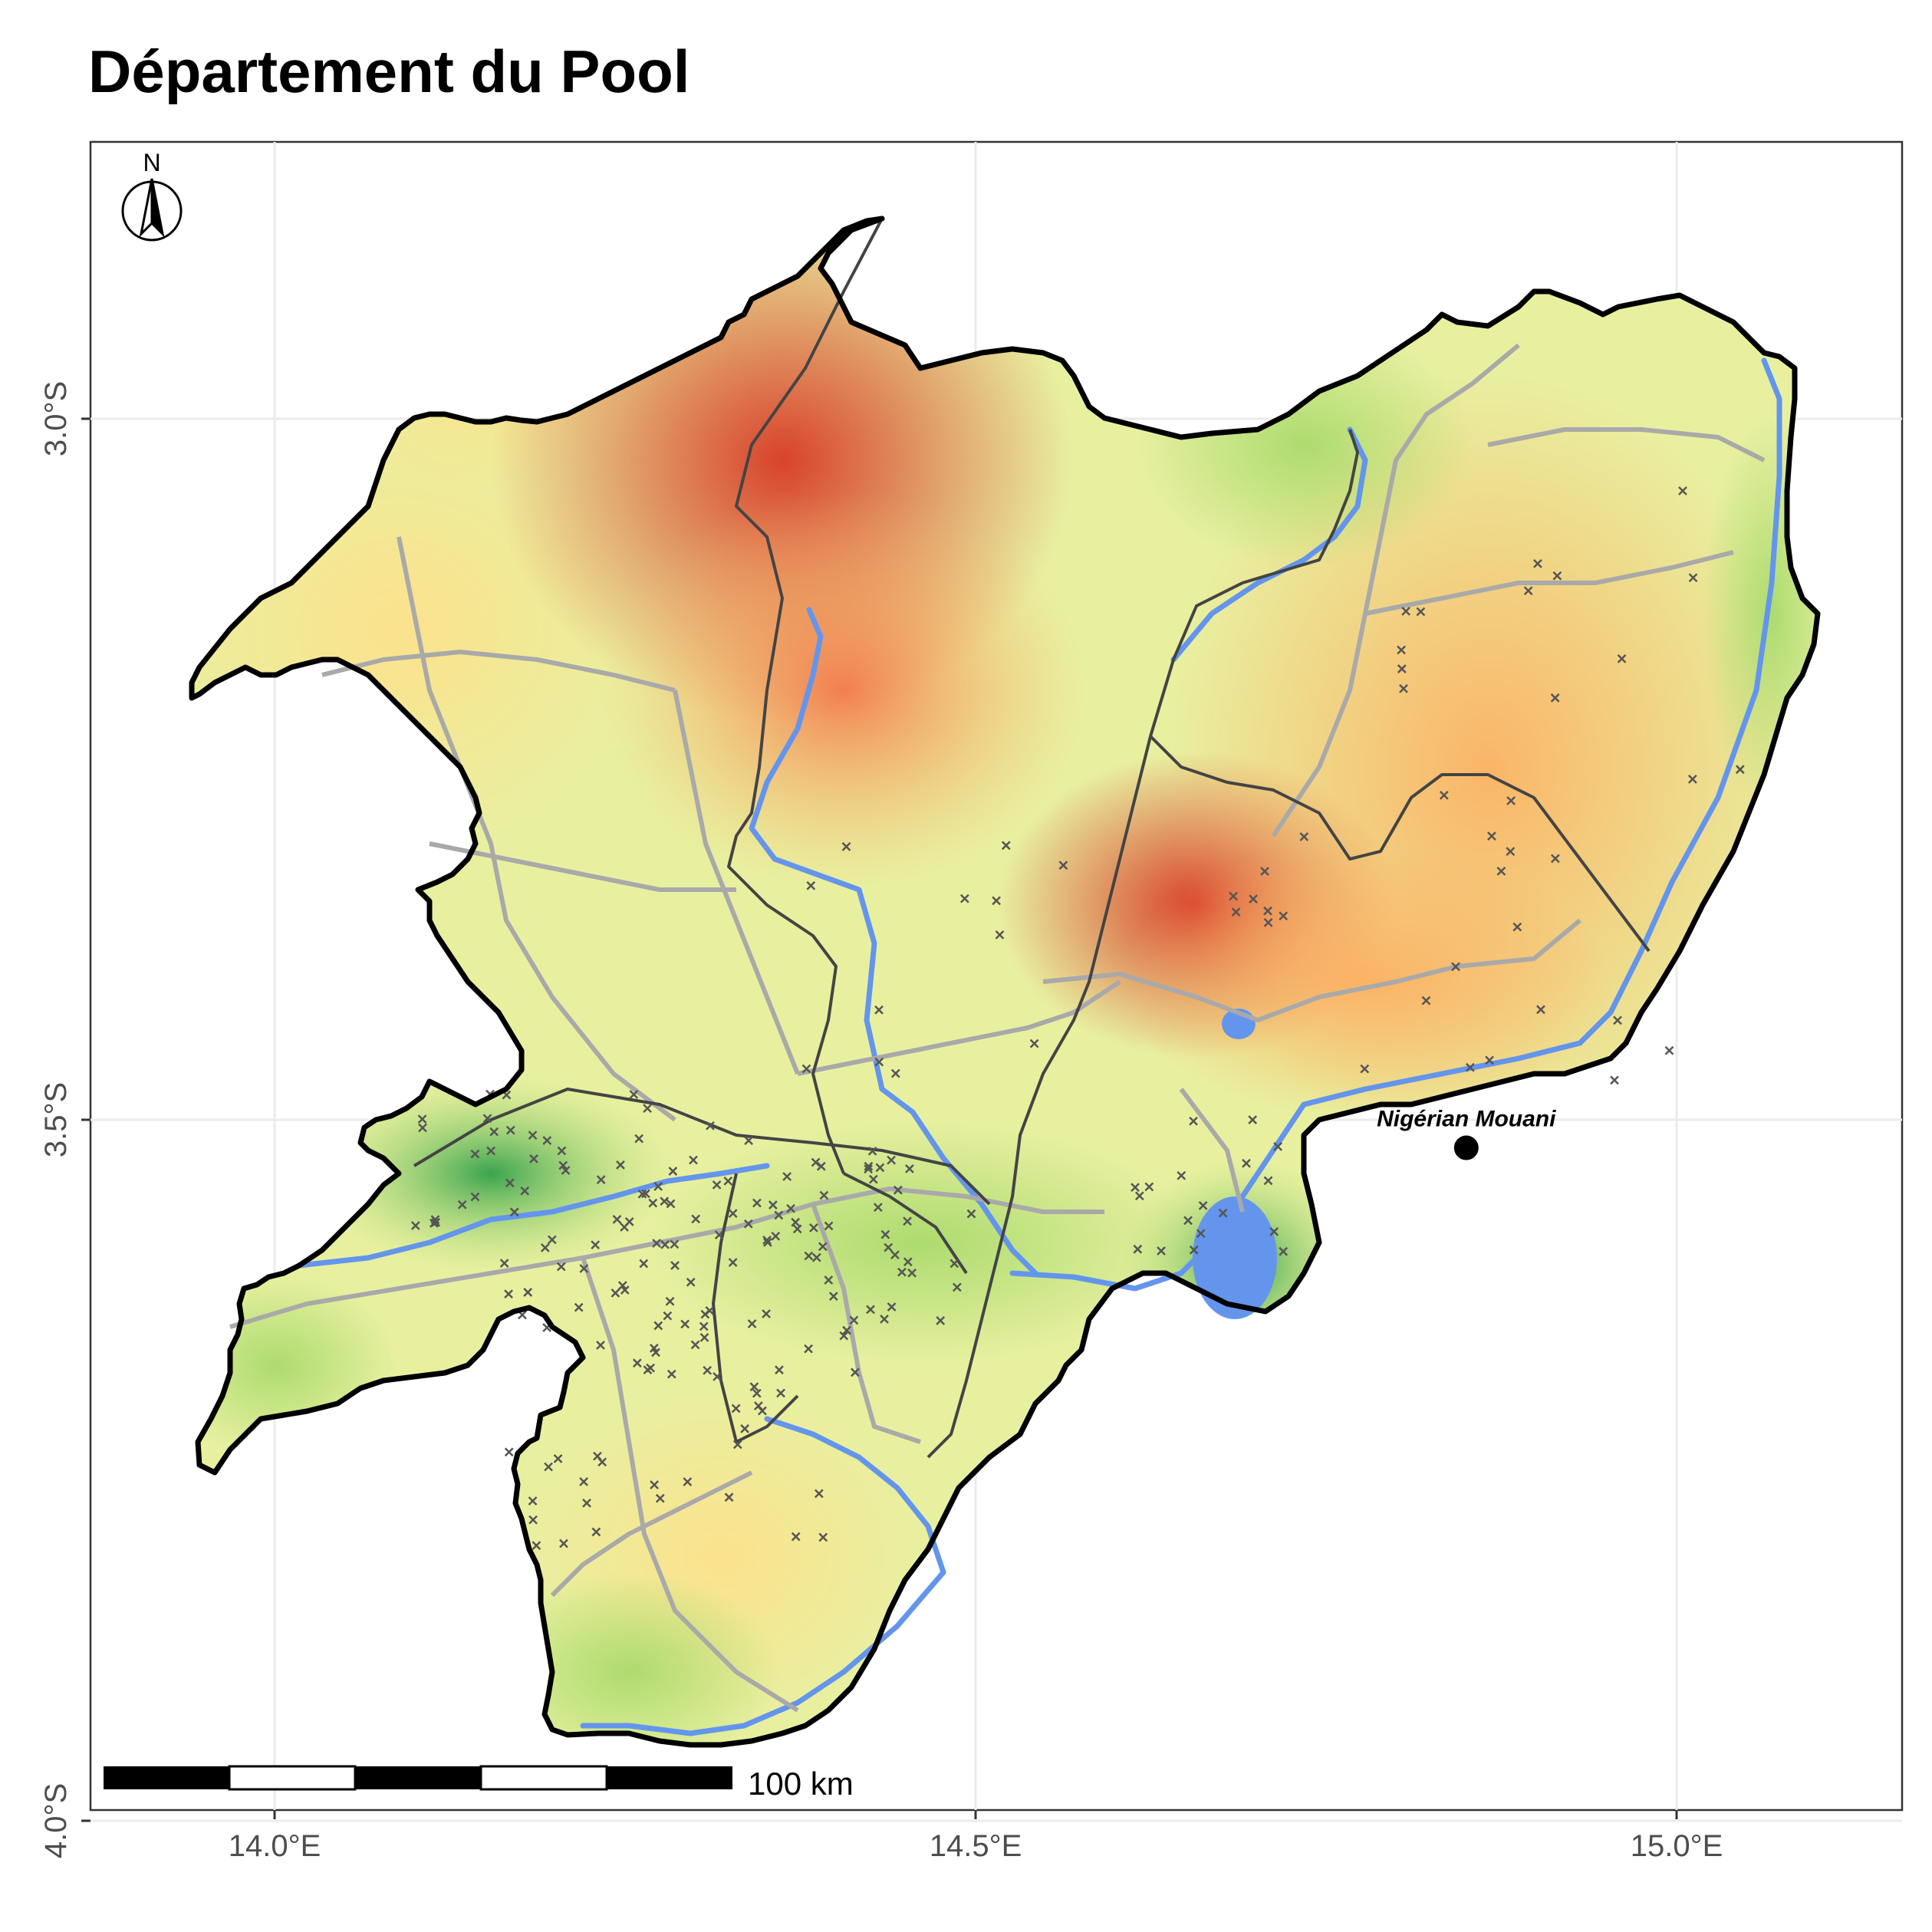 Image resolution: width=1932 pixels, height=1932 pixels. I want to click on relief-green-west, so click(491, 1173).